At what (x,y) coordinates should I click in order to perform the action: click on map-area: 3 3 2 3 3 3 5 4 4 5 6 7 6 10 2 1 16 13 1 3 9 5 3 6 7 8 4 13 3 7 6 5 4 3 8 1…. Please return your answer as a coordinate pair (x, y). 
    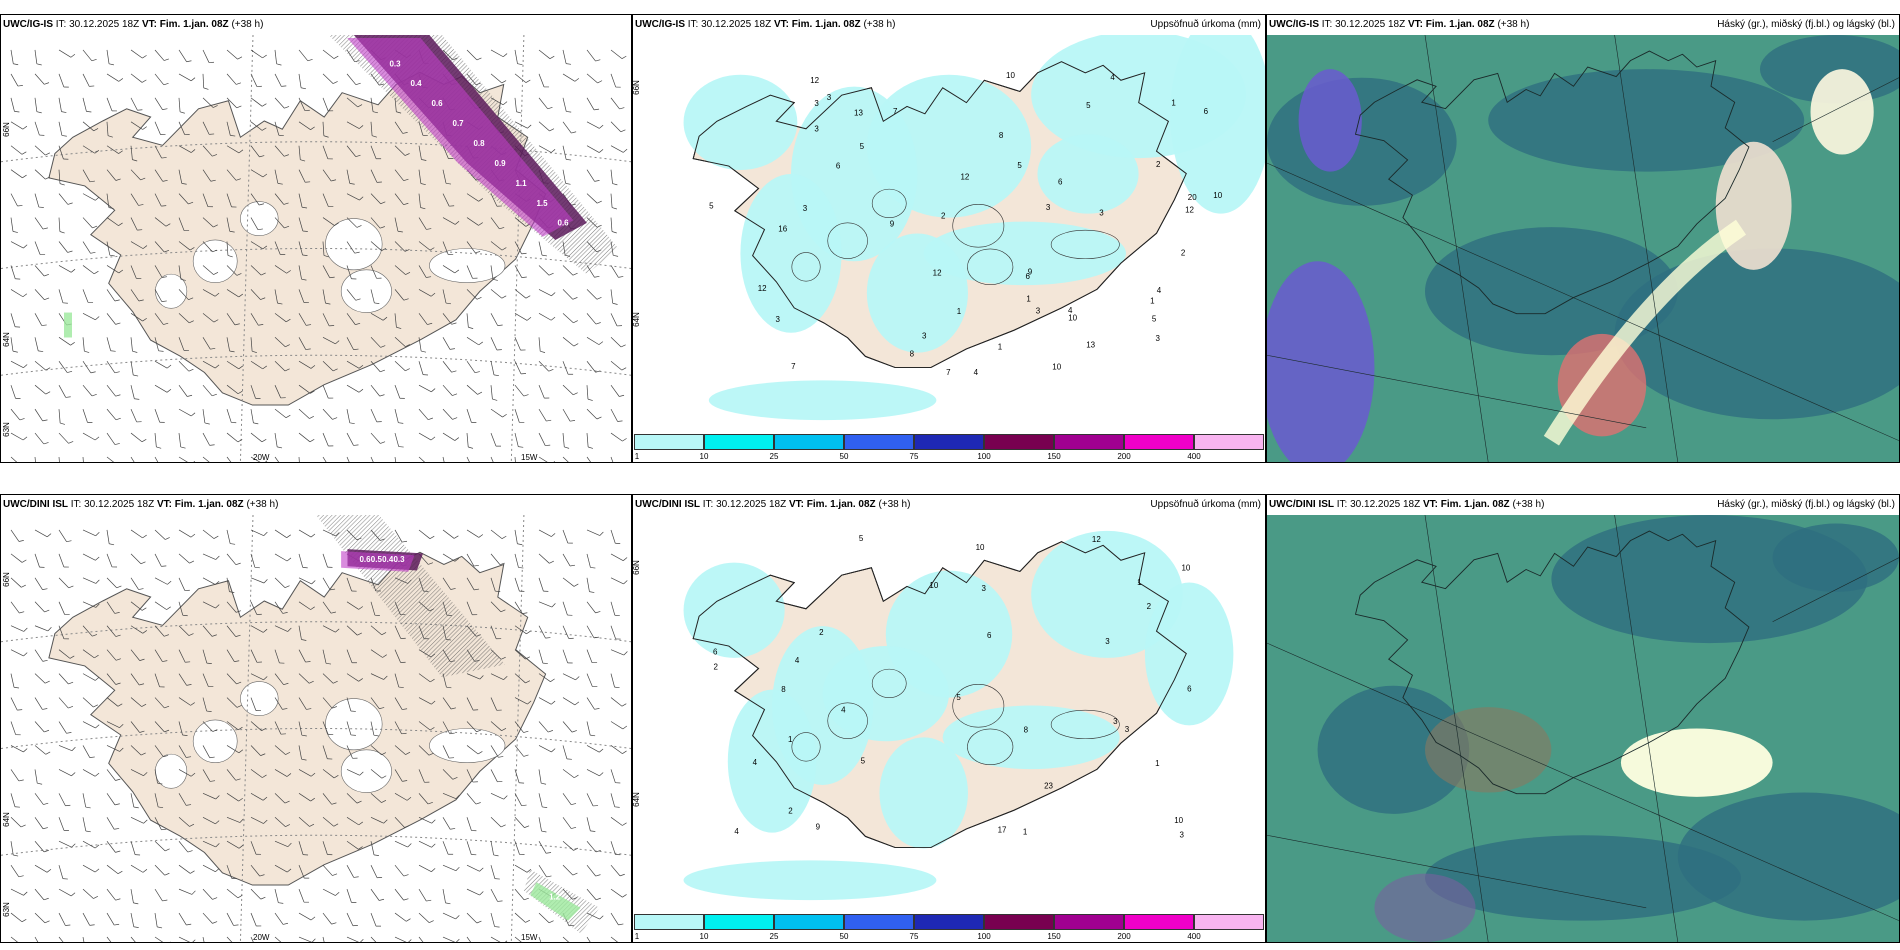
    Looking at the image, I should click on (949, 233).